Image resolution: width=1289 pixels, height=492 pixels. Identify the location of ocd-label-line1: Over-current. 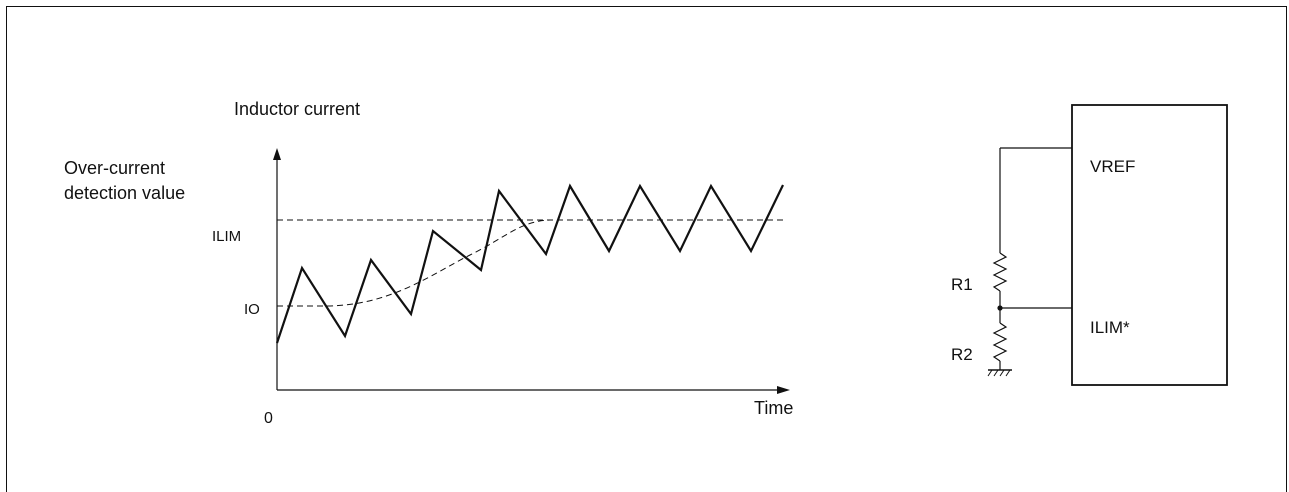
(114, 168).